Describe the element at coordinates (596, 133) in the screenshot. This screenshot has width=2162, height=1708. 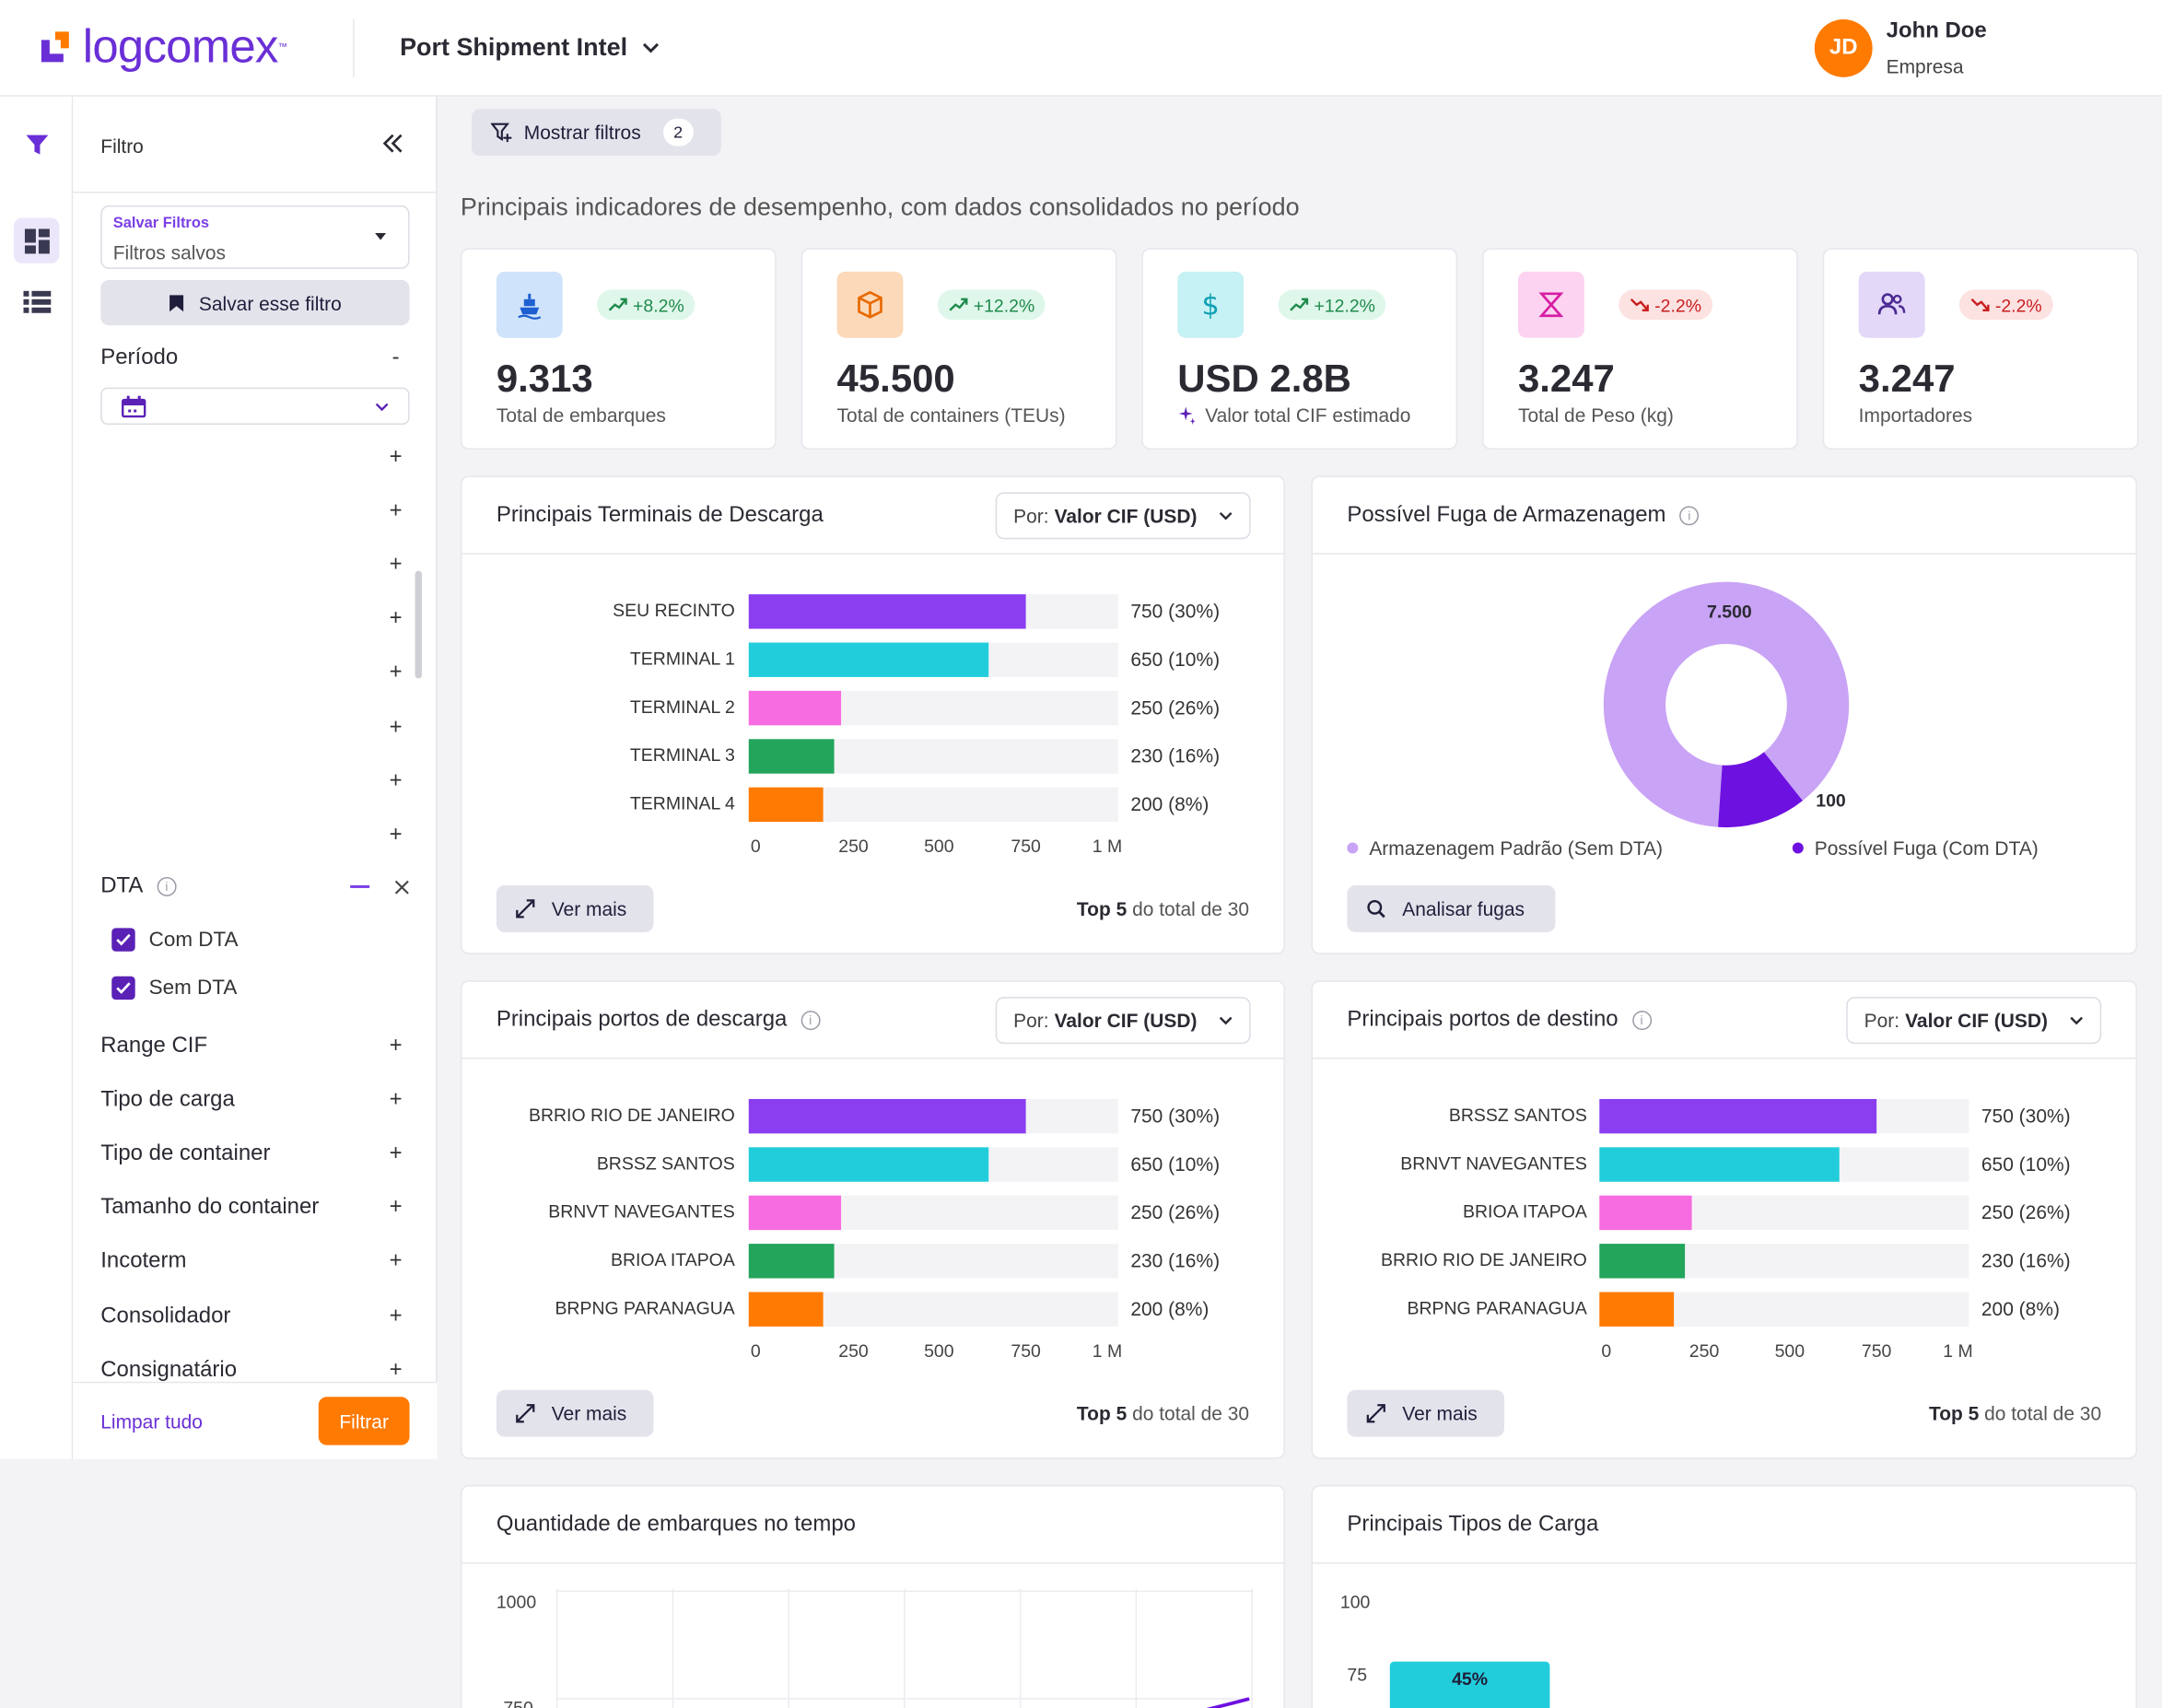
I see `show-filters-button: Mostrar filtros 2` at that location.